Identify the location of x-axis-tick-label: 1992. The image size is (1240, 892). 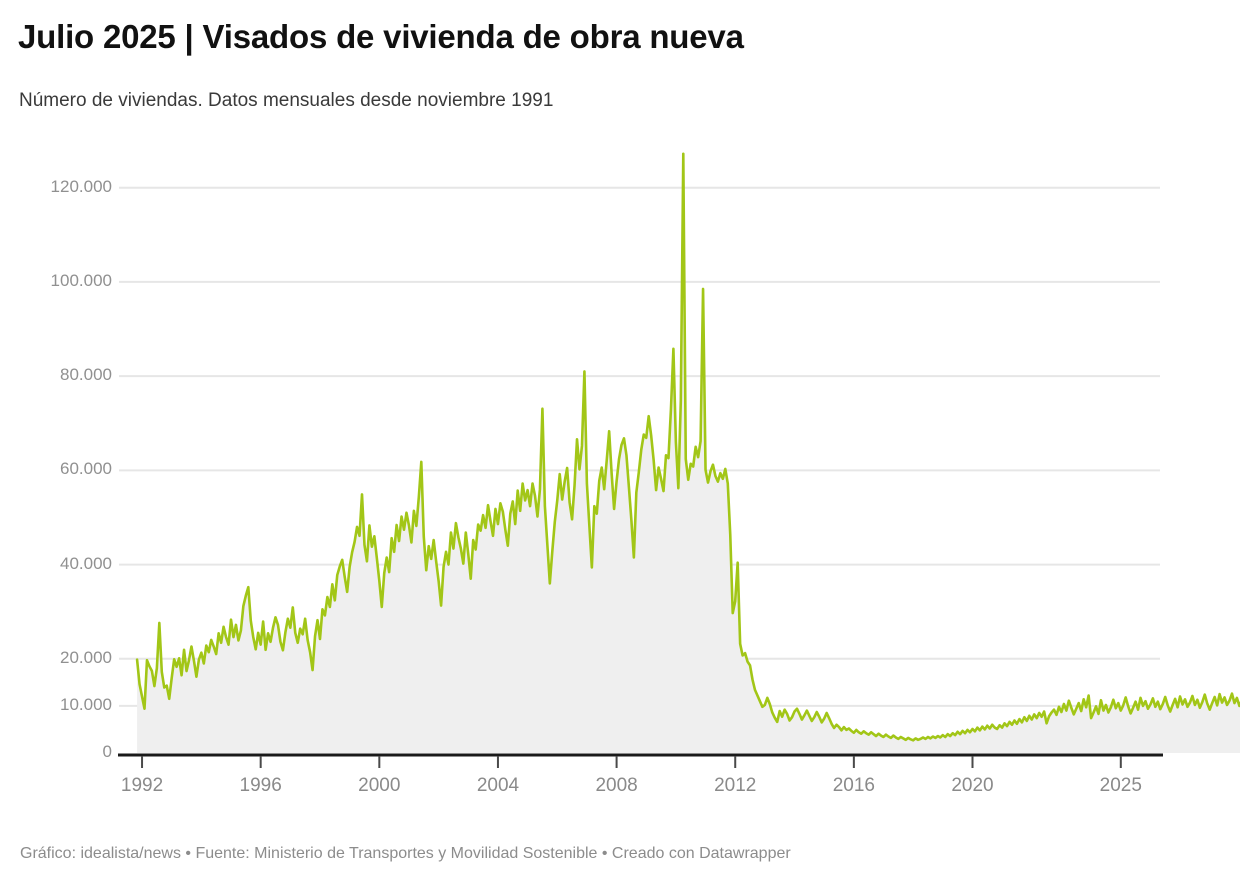
(142, 785).